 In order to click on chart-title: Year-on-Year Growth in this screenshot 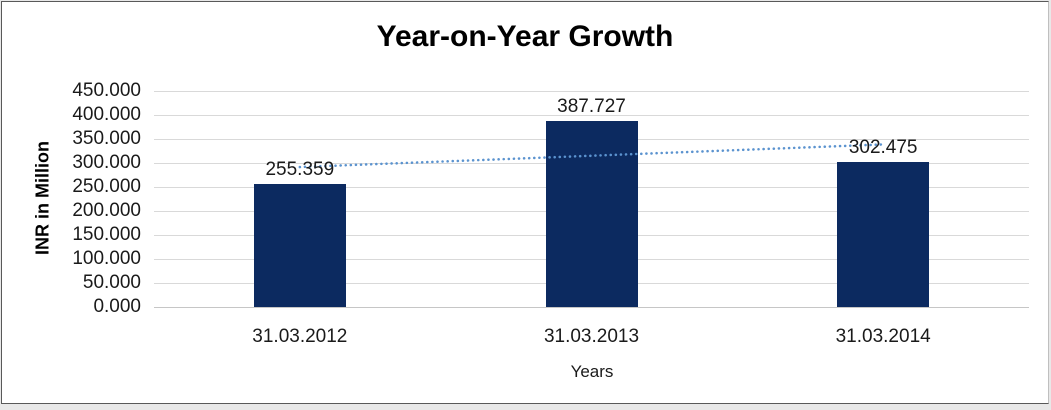, I will do `click(525, 36)`.